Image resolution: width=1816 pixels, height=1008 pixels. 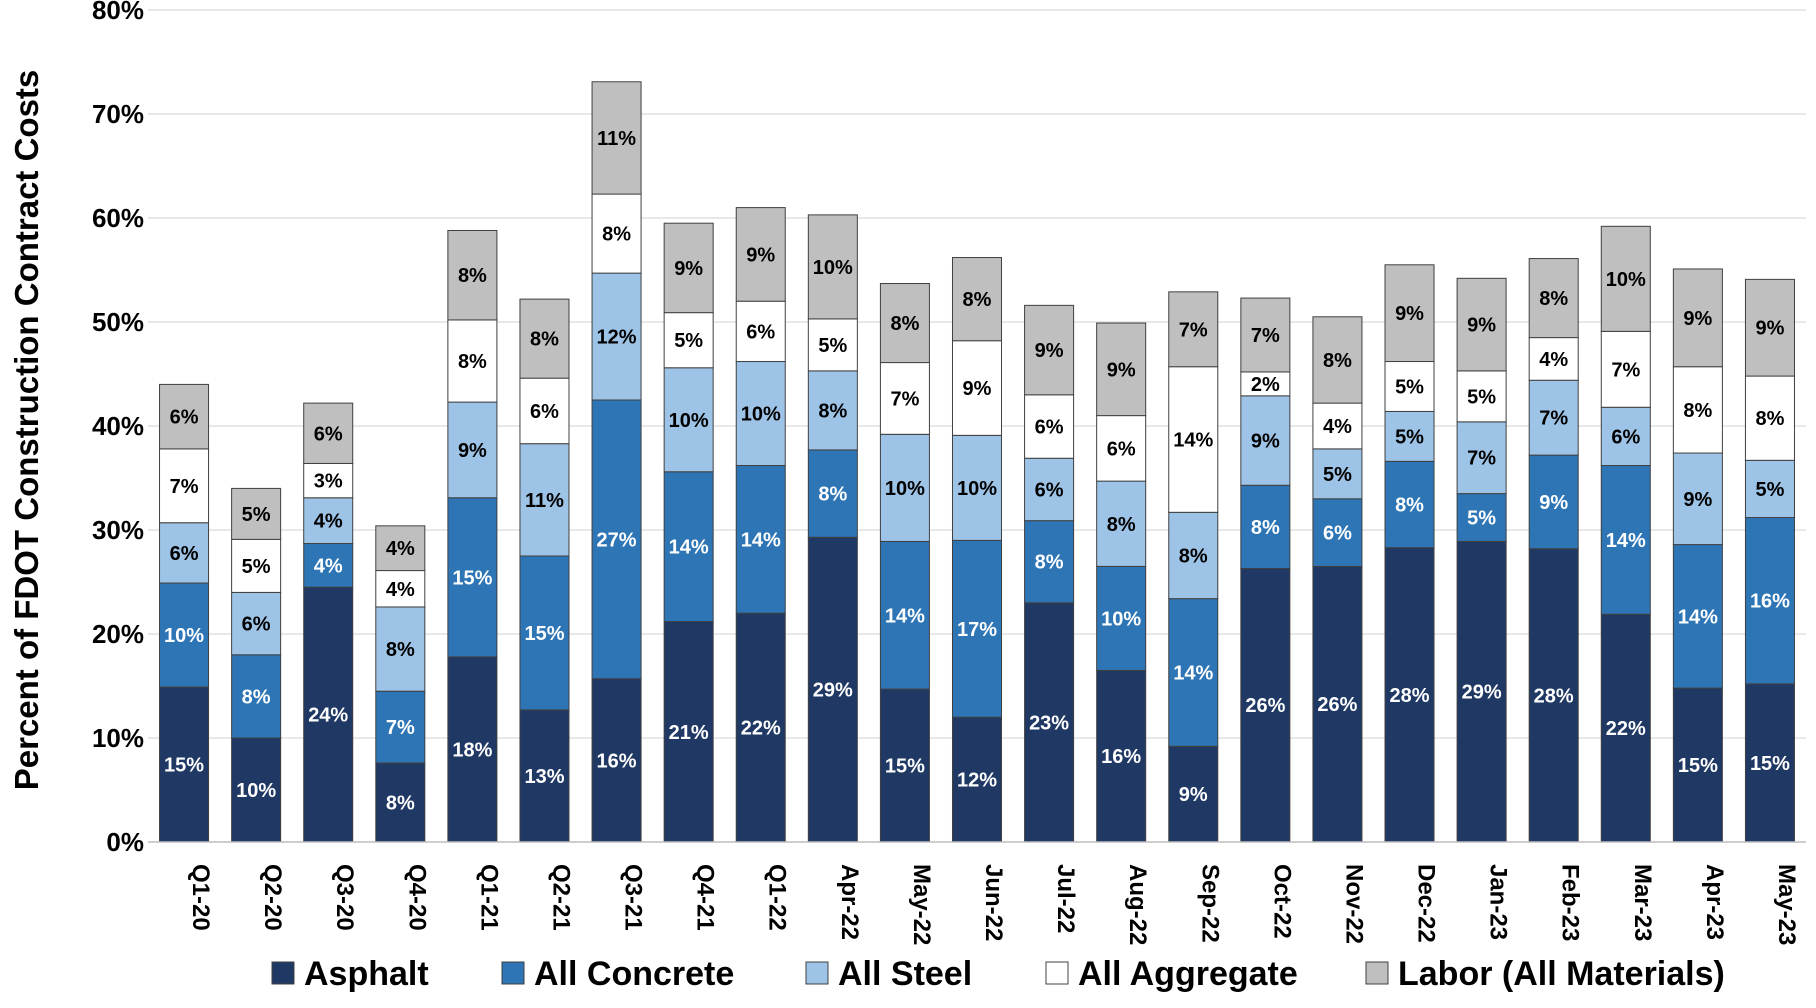 What do you see at coordinates (1786, 904) in the screenshot?
I see `x-tick-label: May-23` at bounding box center [1786, 904].